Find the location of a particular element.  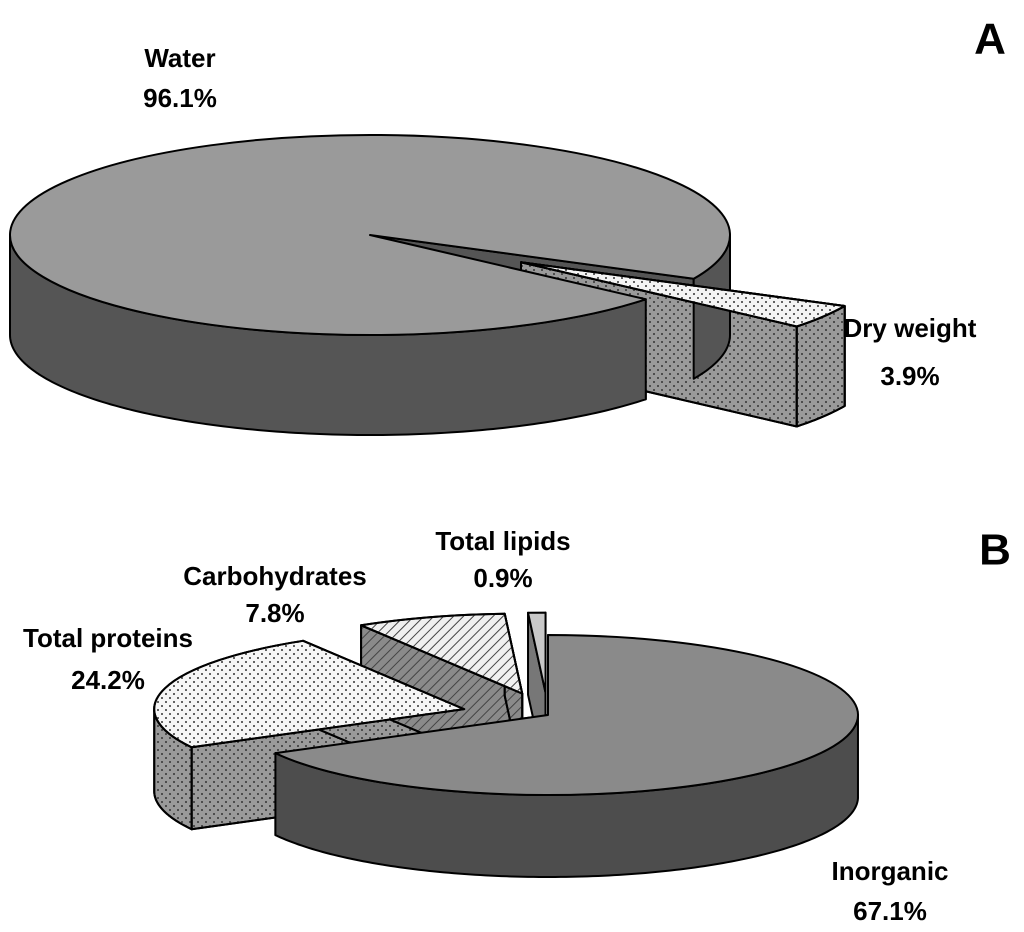

slice-label: Total proteins is located at coordinates (108, 638).